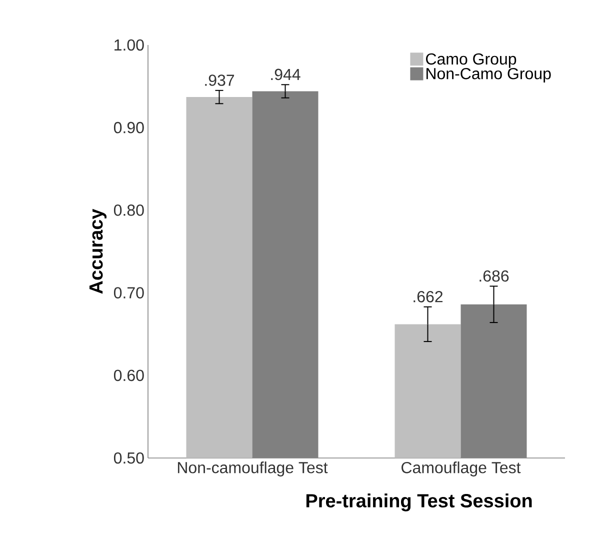  I want to click on y-tick-label: 0.50, so click(129, 458).